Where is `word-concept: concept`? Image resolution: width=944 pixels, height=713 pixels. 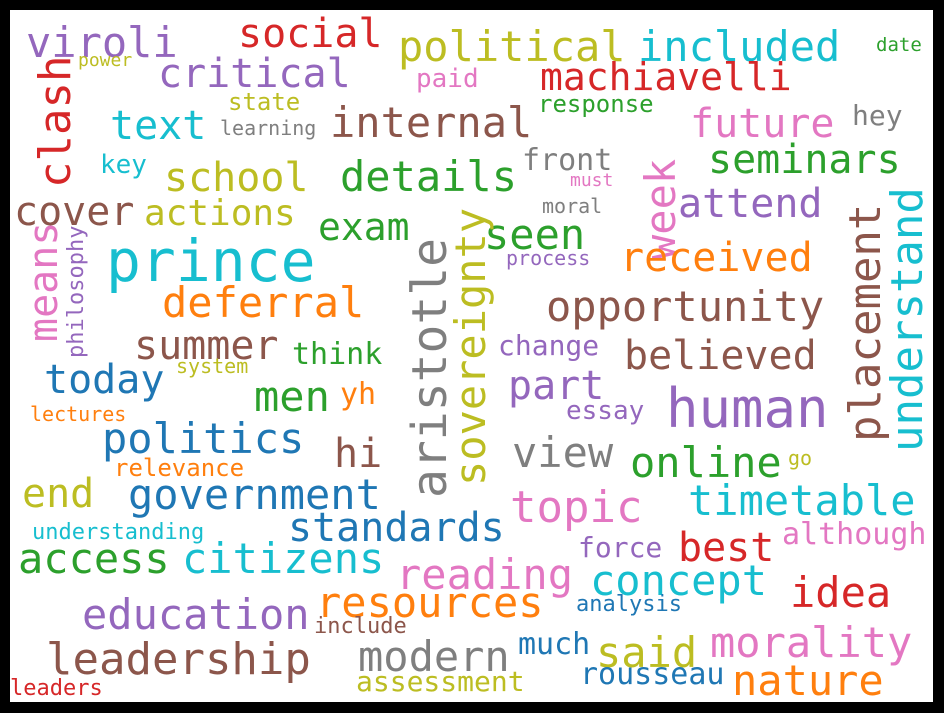
word-concept: concept is located at coordinates (679, 580).